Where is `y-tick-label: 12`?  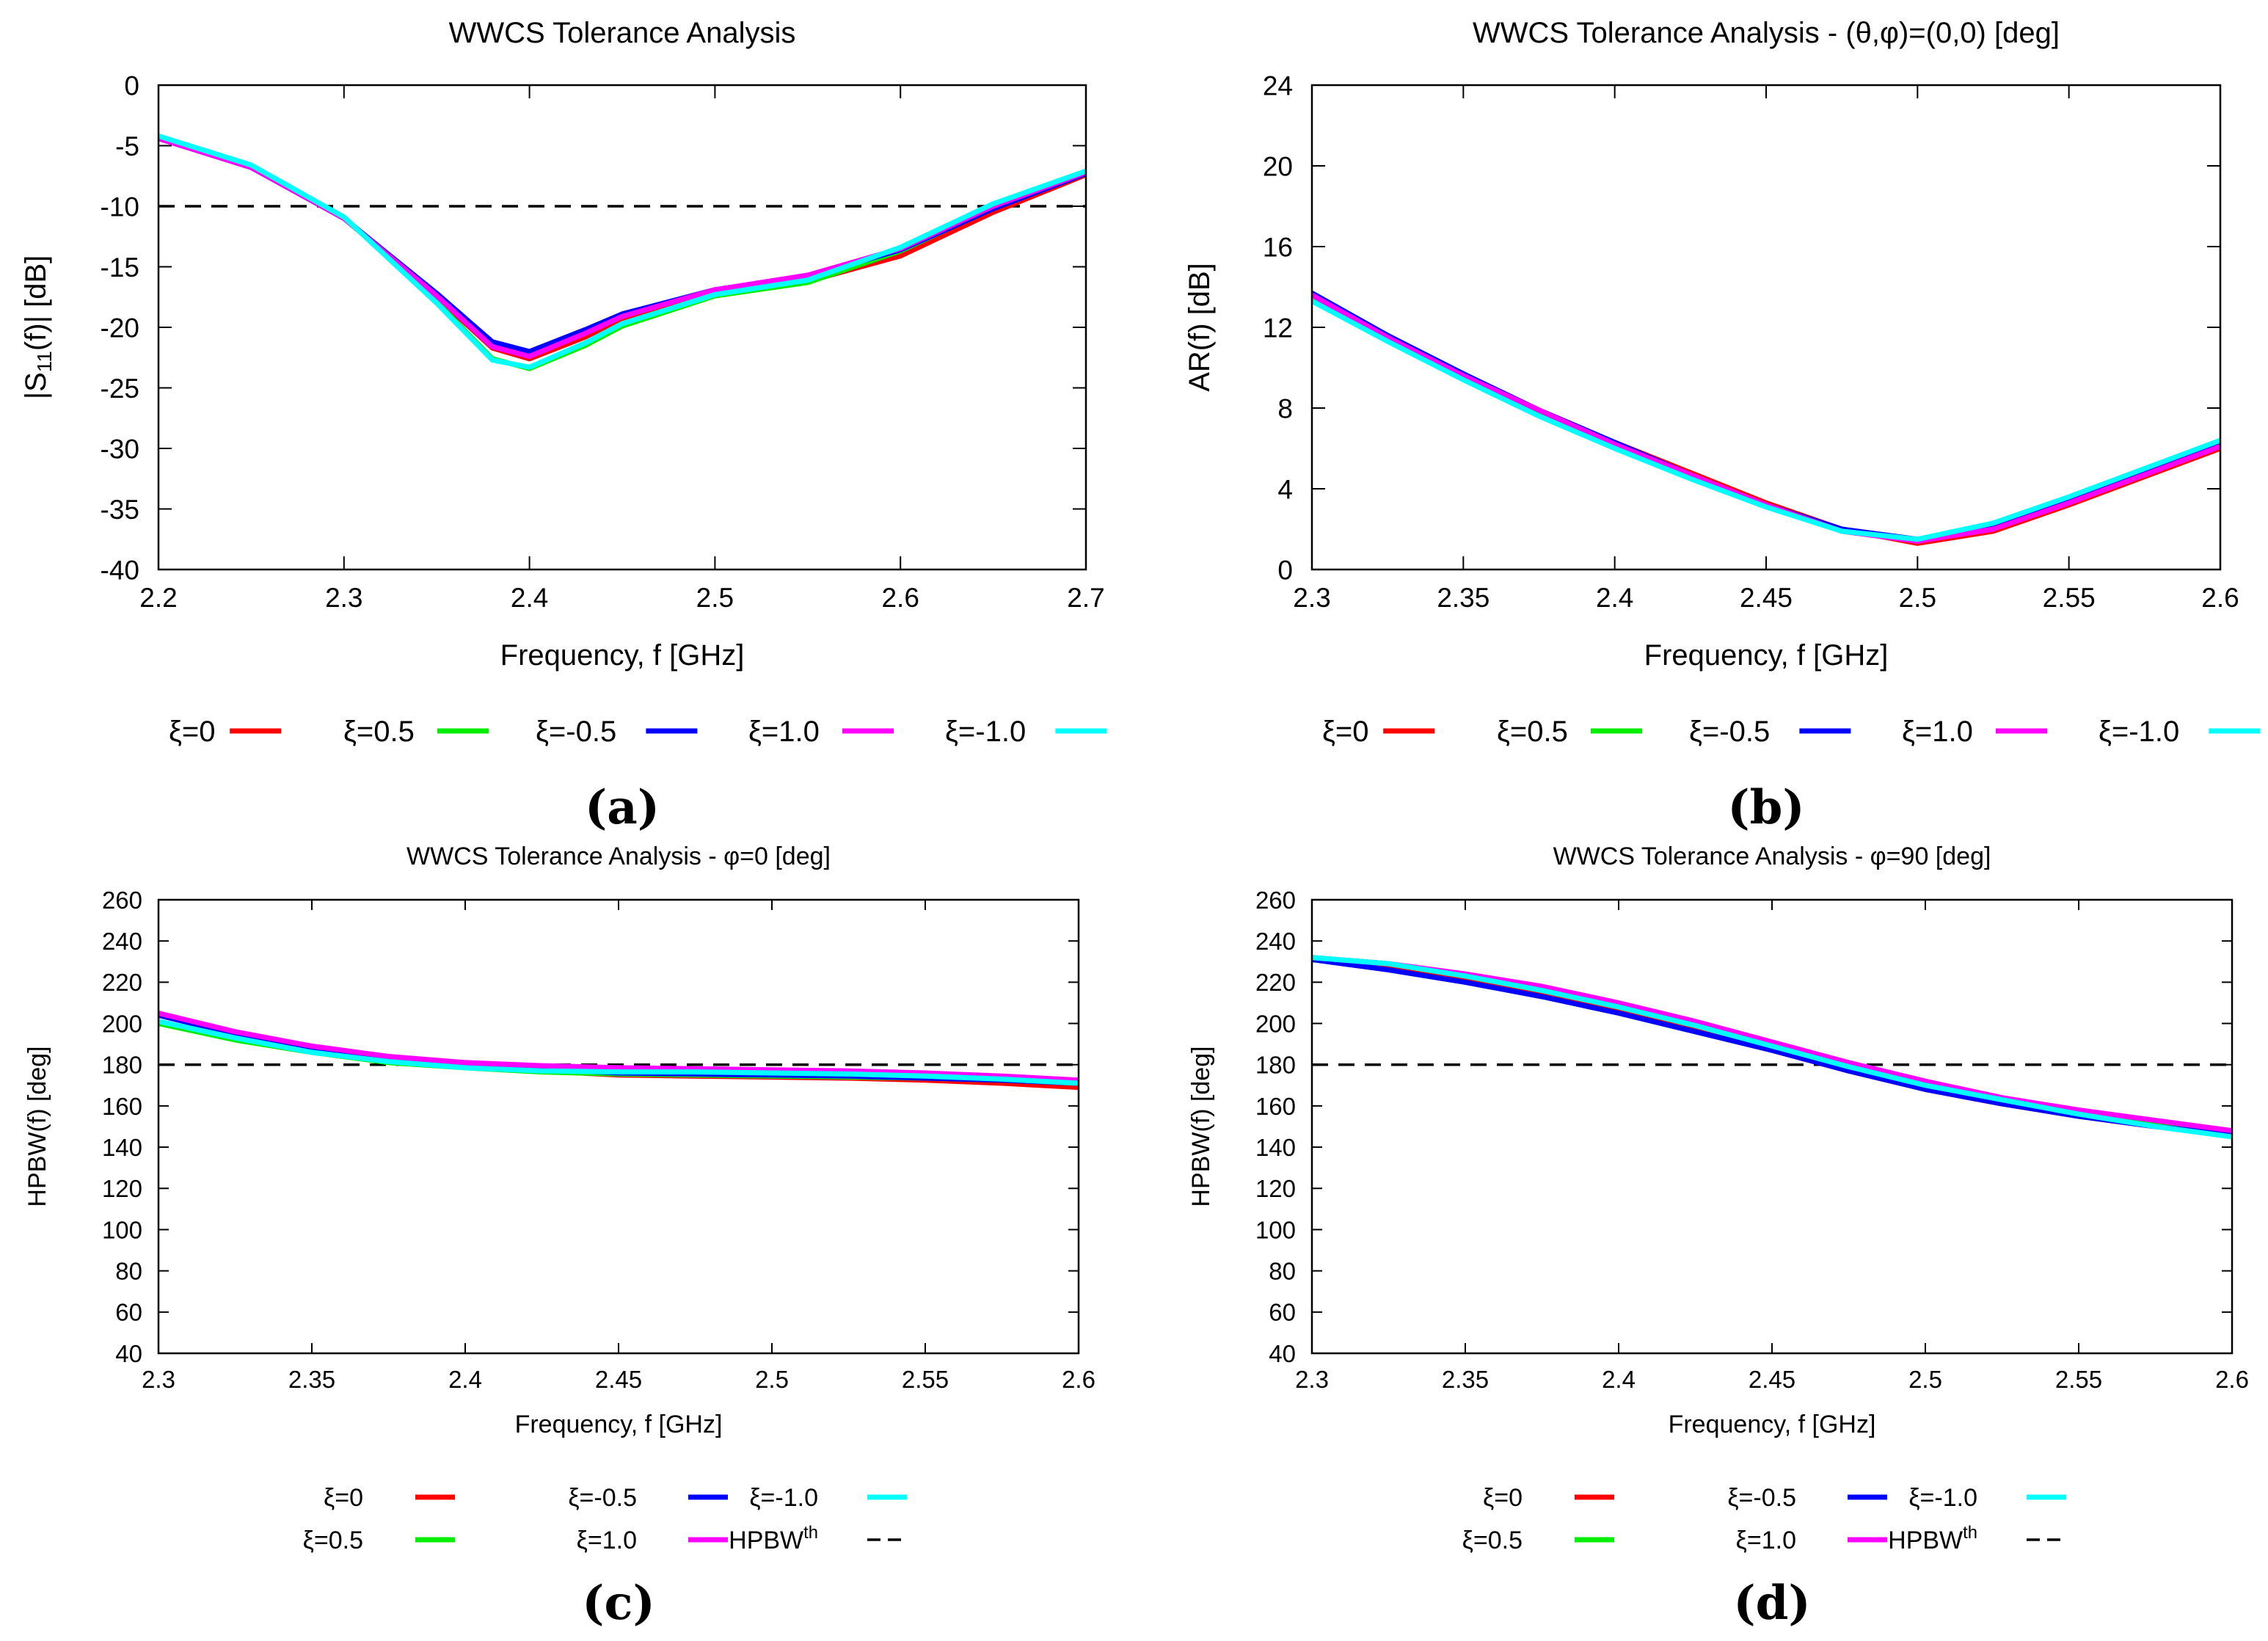 y-tick-label: 12 is located at coordinates (1278, 328).